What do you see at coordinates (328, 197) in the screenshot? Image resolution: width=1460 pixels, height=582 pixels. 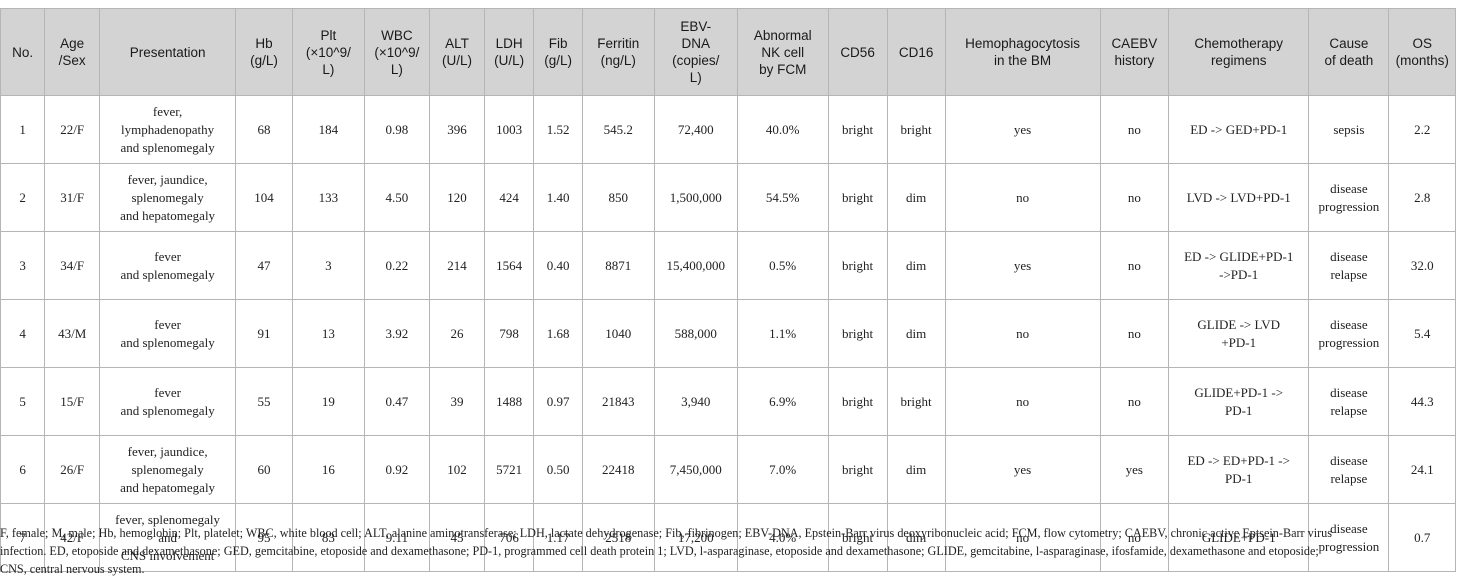 I see `cell-plt: 133` at bounding box center [328, 197].